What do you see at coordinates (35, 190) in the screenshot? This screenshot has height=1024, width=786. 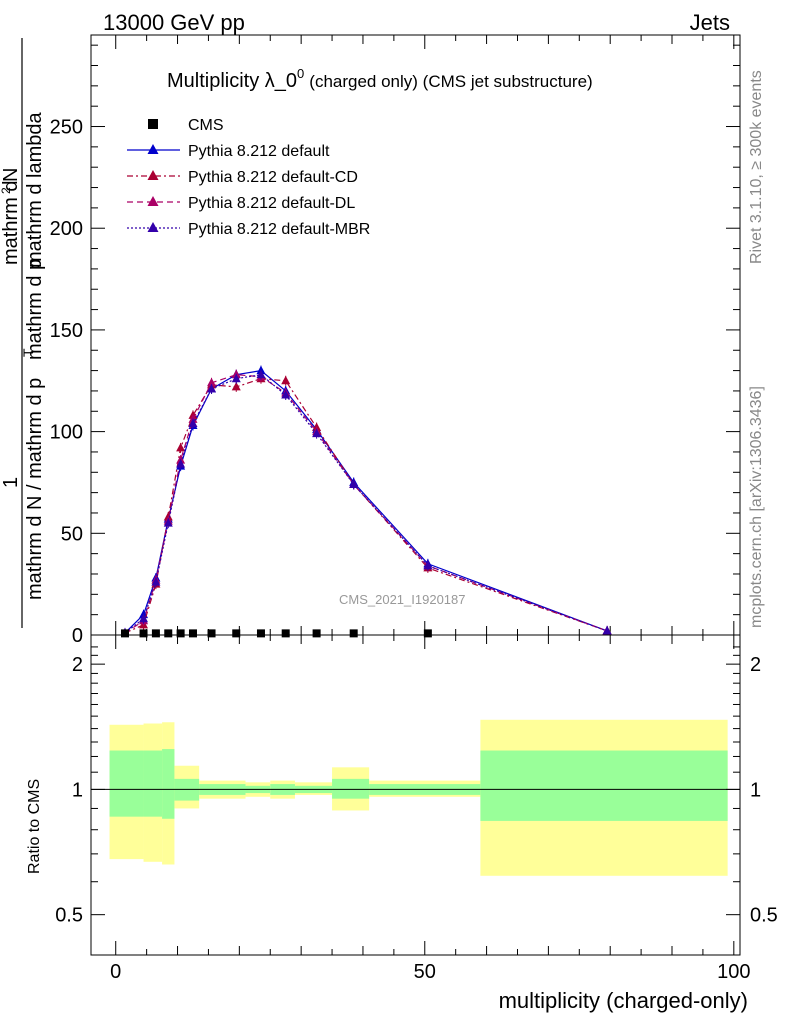 I see `y-label-main-denominator-tail: mathrm d lambda` at bounding box center [35, 190].